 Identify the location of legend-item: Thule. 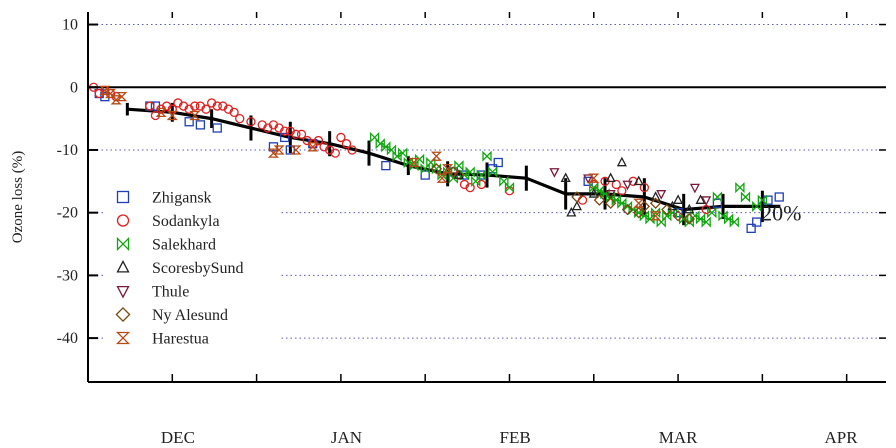
(152, 292).